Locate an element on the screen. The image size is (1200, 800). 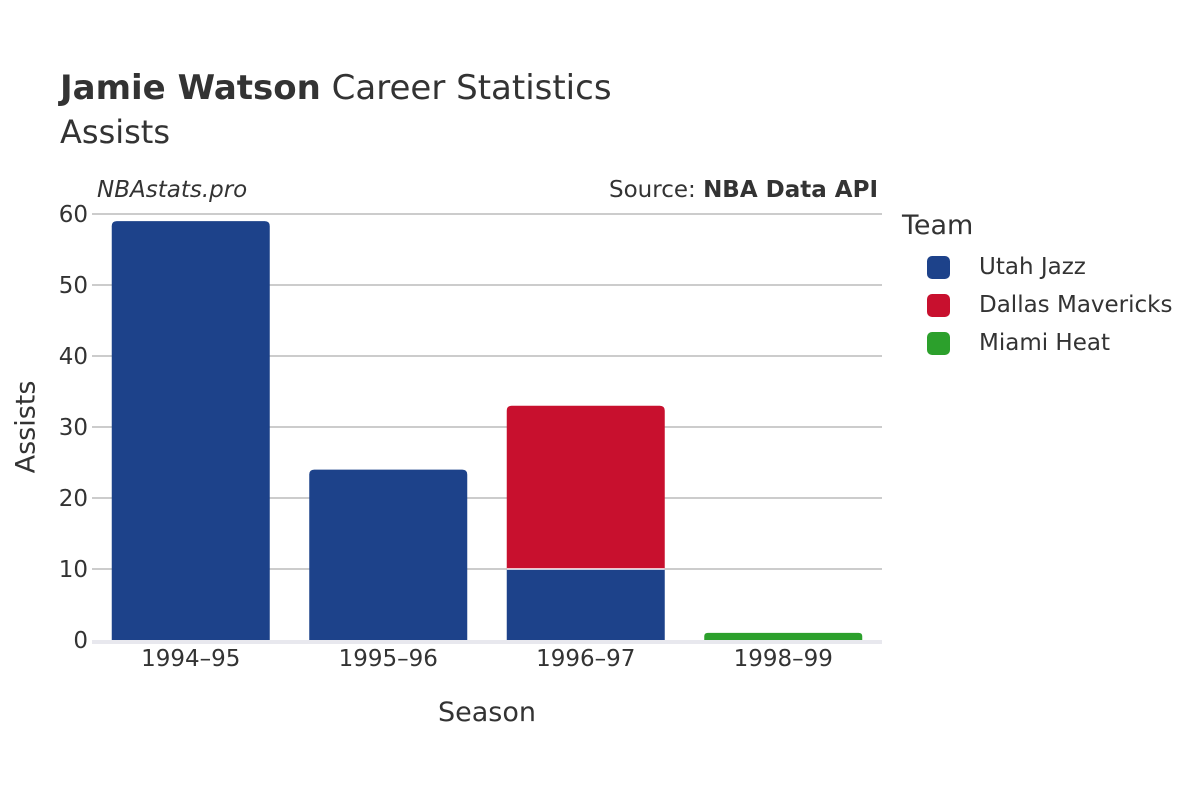
legend-item-dallas-mavericks: Dallas Mavericks is located at coordinates (1037, 305).